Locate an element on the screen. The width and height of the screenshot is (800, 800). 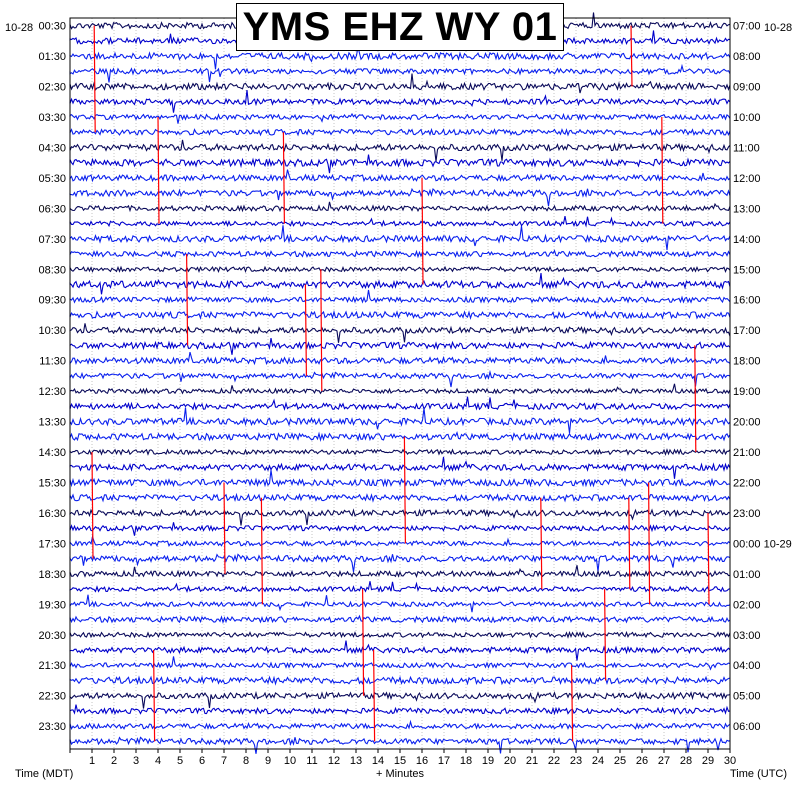
x-tick-label: 11 is located at coordinates (311, 761).